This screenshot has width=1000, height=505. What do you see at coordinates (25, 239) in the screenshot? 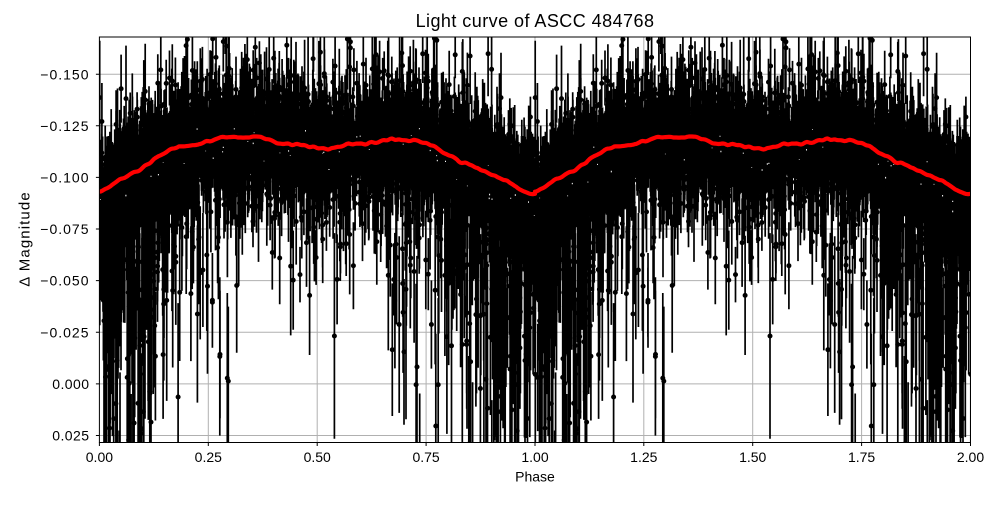
I see `svg-text: Δ Magnitude` at bounding box center [25, 239].